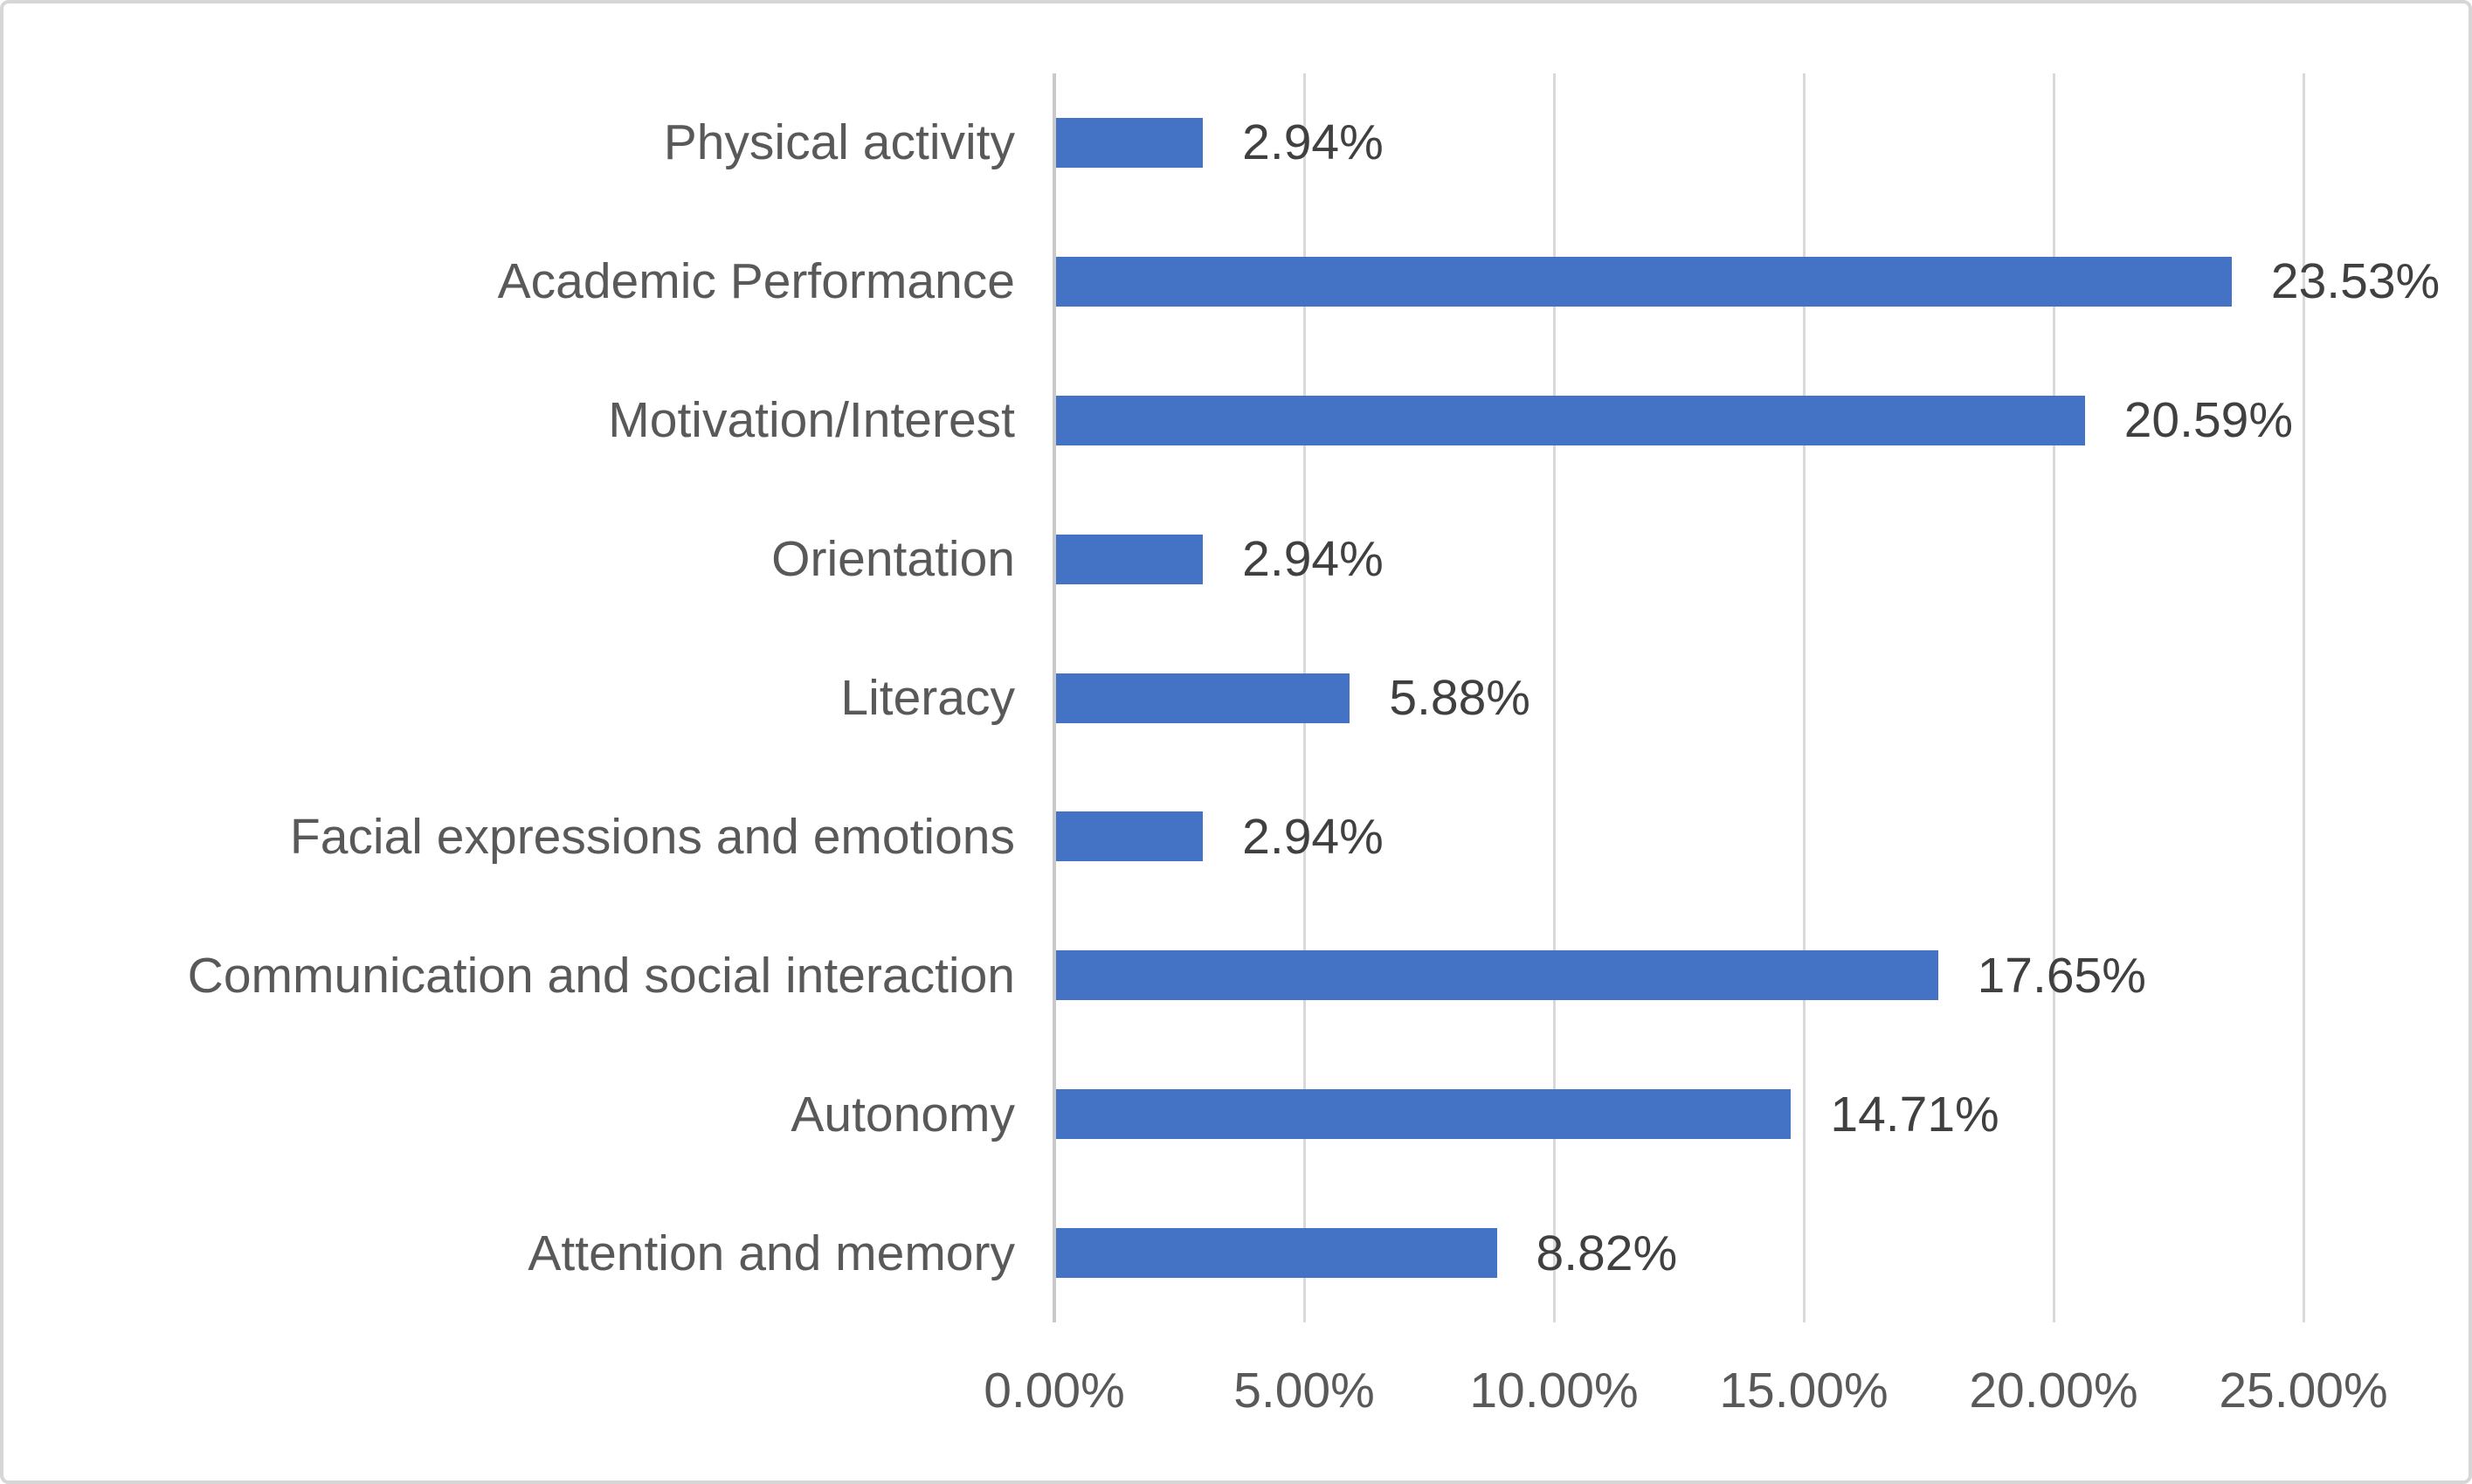 The image size is (2472, 1484). Describe the element at coordinates (1804, 1390) in the screenshot. I see `x-axis-tick-label: 15.00%` at that location.